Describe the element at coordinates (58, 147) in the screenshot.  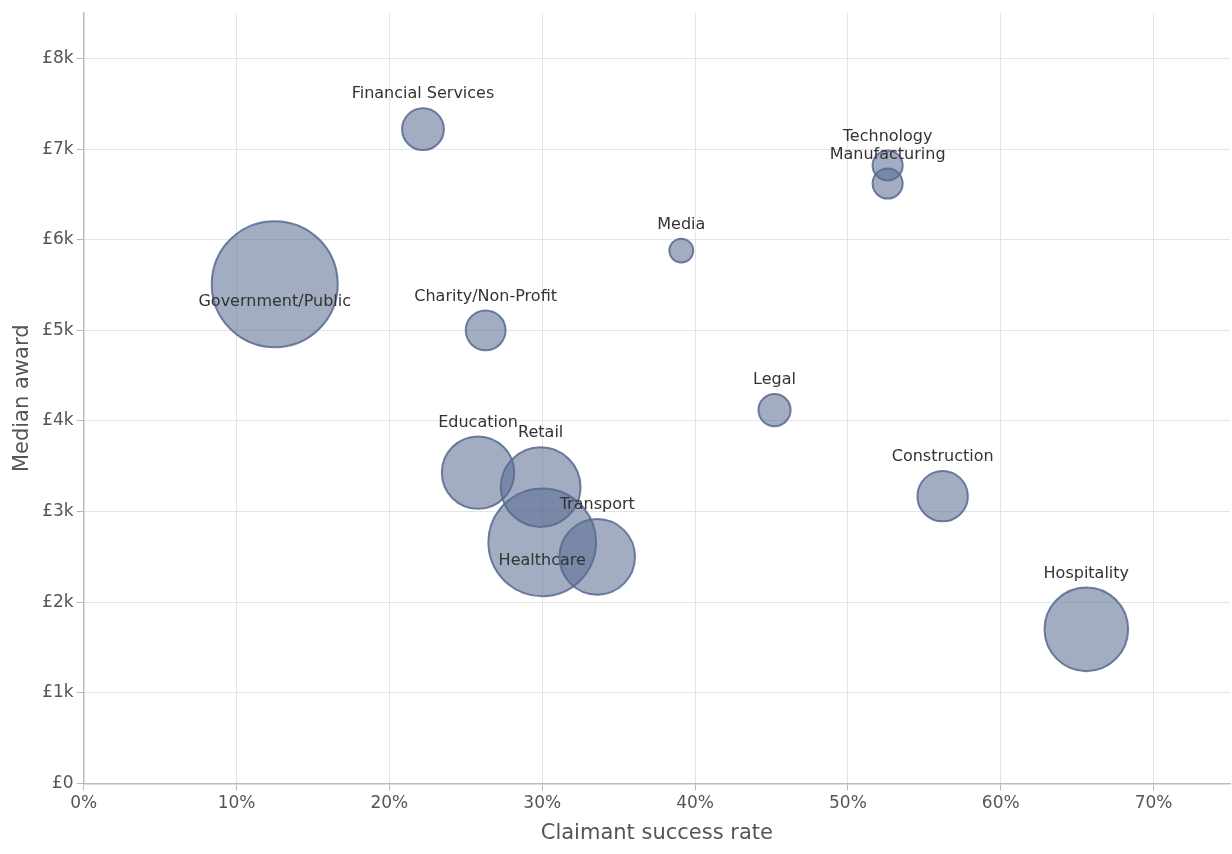
I see `y-tick-label: £7k` at that location.